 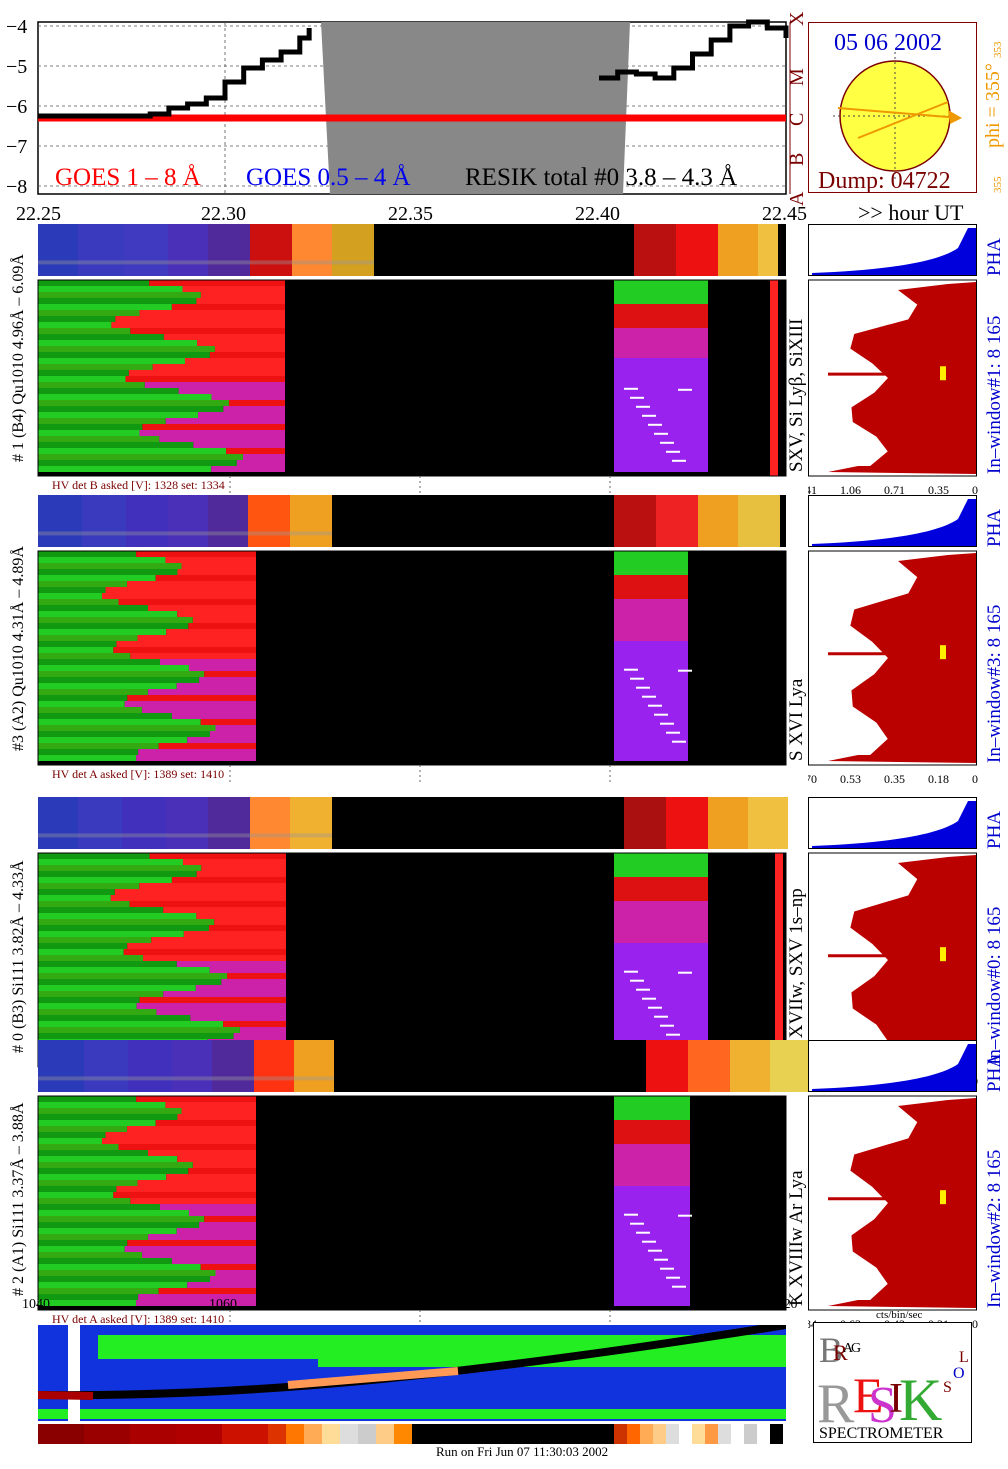 What do you see at coordinates (38, 214) in the screenshot?
I see `x-tick-label: 22.25` at bounding box center [38, 214].